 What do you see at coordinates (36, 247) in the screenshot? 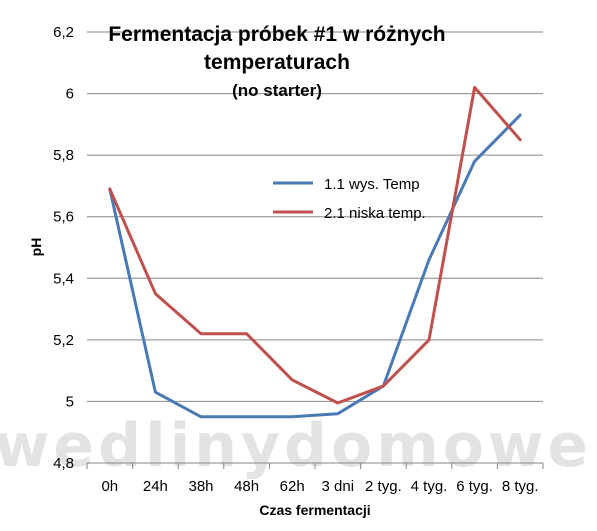
I see `y-axis-title: pH` at bounding box center [36, 247].